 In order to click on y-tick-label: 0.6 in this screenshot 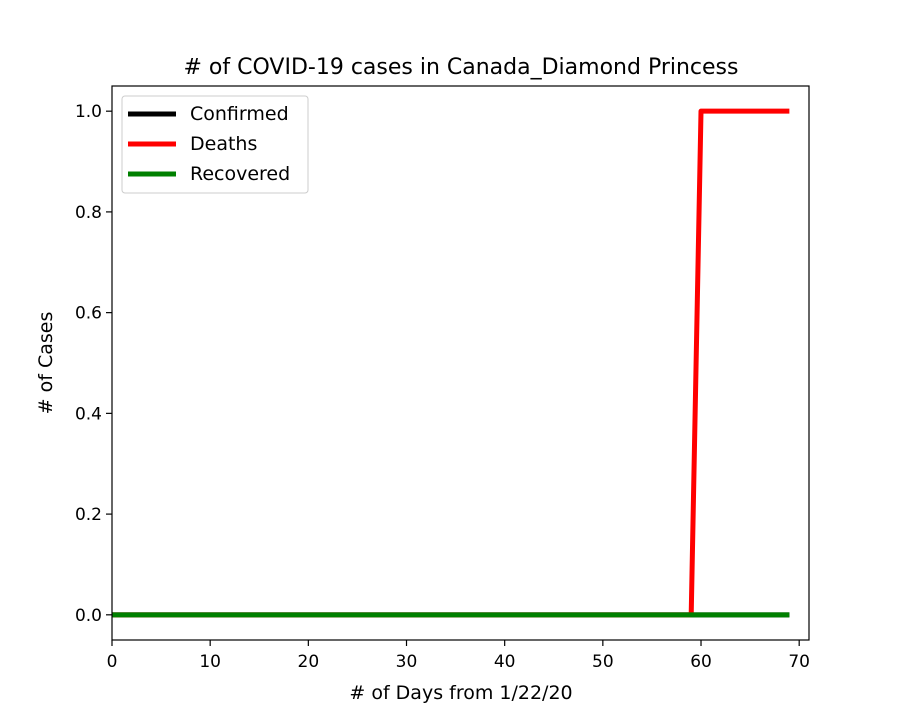, I will do `click(88, 314)`.